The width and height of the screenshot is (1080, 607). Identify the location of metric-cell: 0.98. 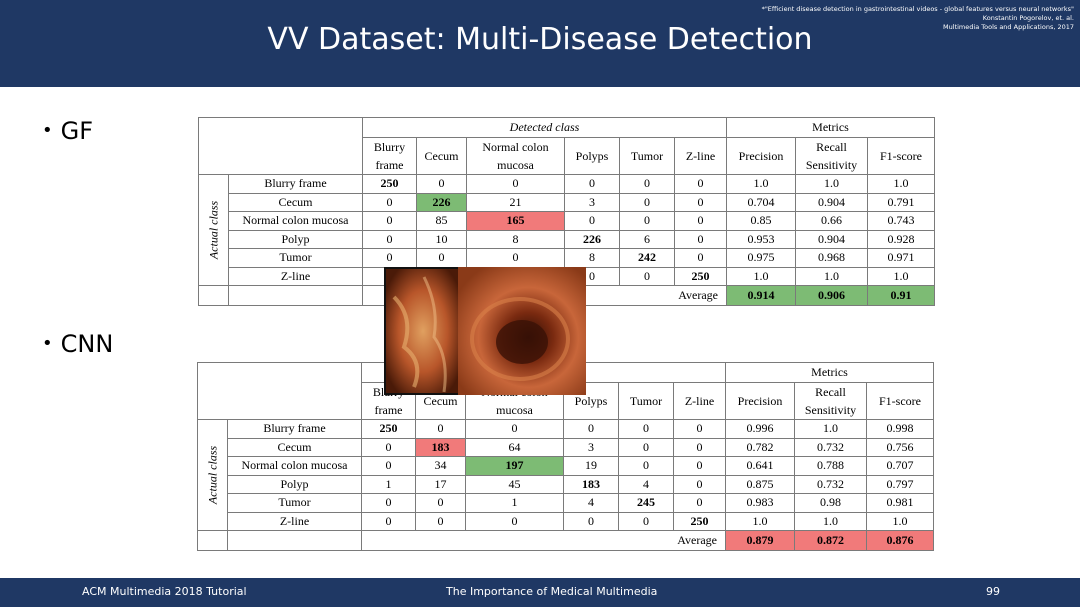
(830, 503).